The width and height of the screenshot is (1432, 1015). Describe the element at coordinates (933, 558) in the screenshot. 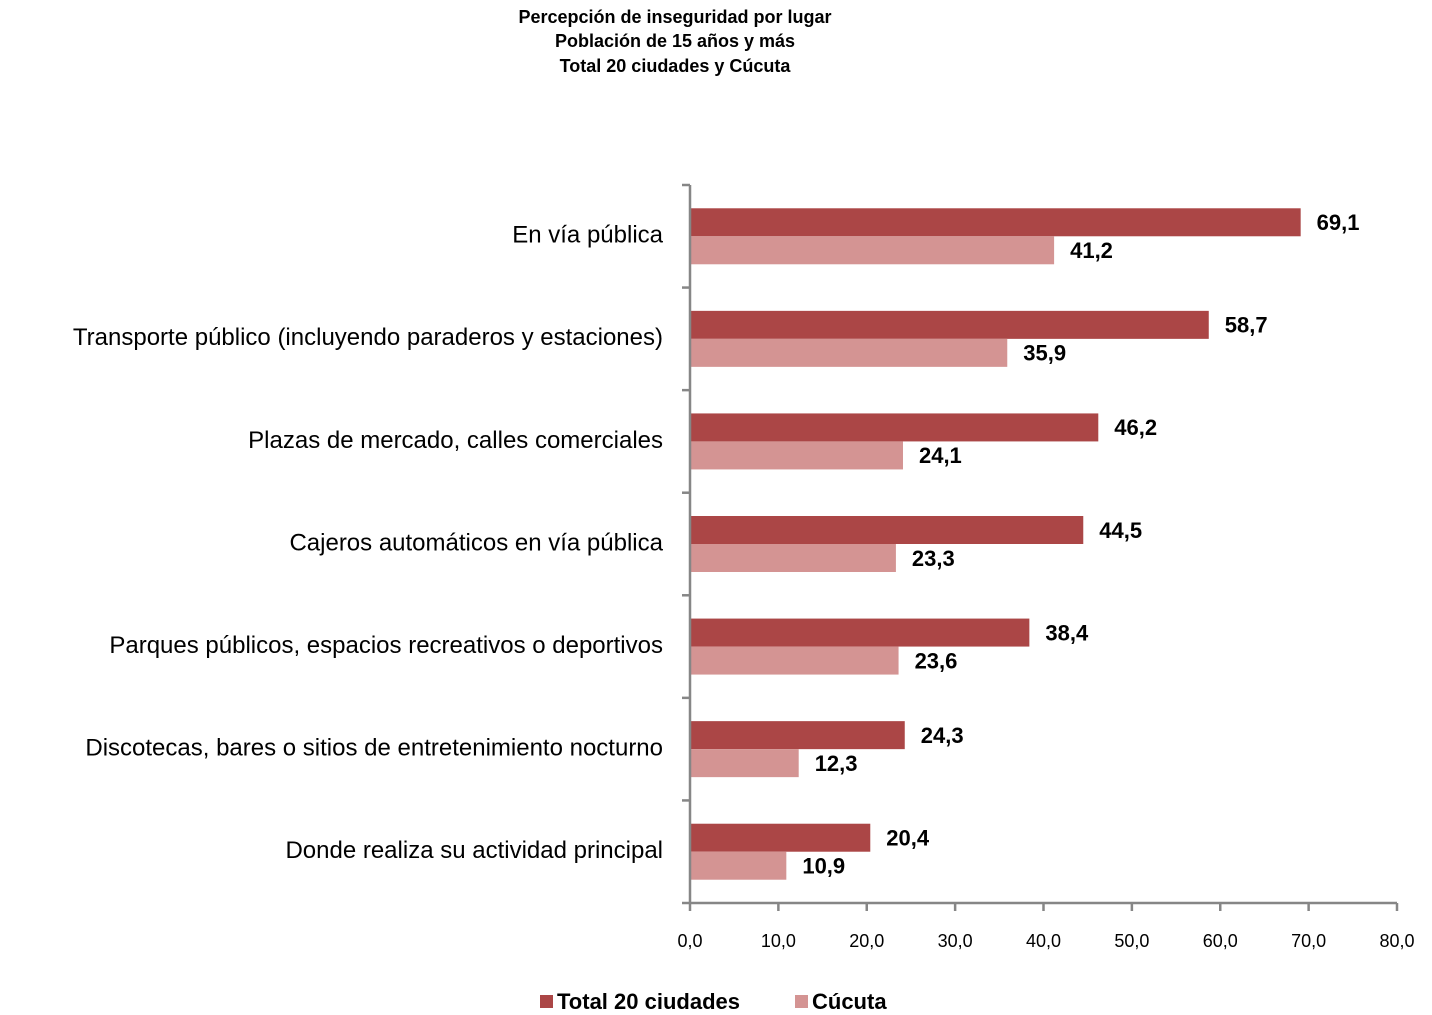

I see `data-label: 23,3` at that location.